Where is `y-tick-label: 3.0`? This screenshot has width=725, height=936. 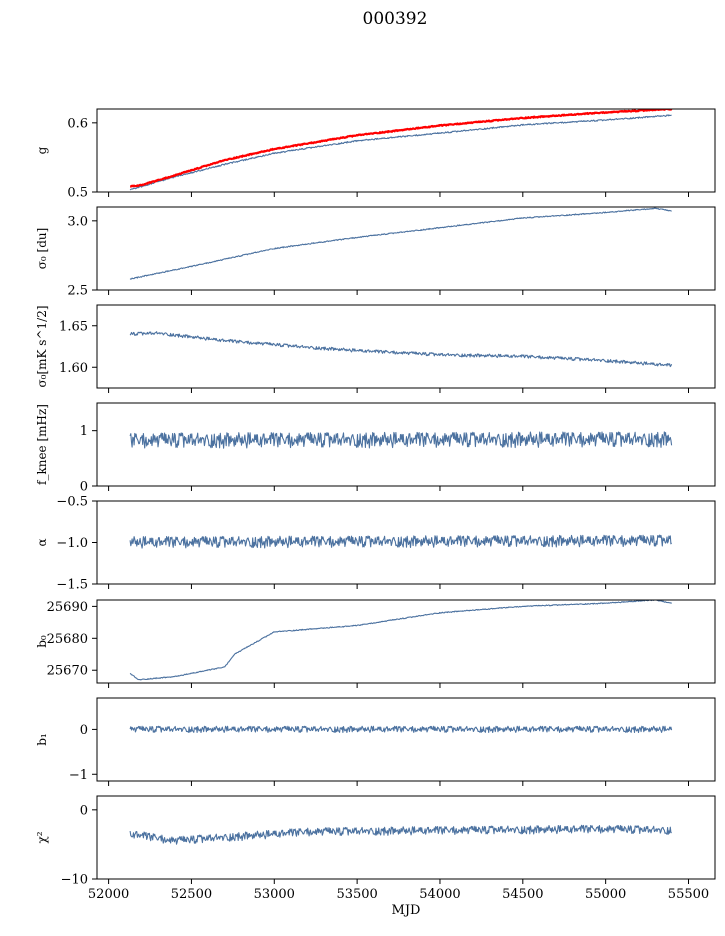
y-tick-label: 3.0 is located at coordinates (77, 221).